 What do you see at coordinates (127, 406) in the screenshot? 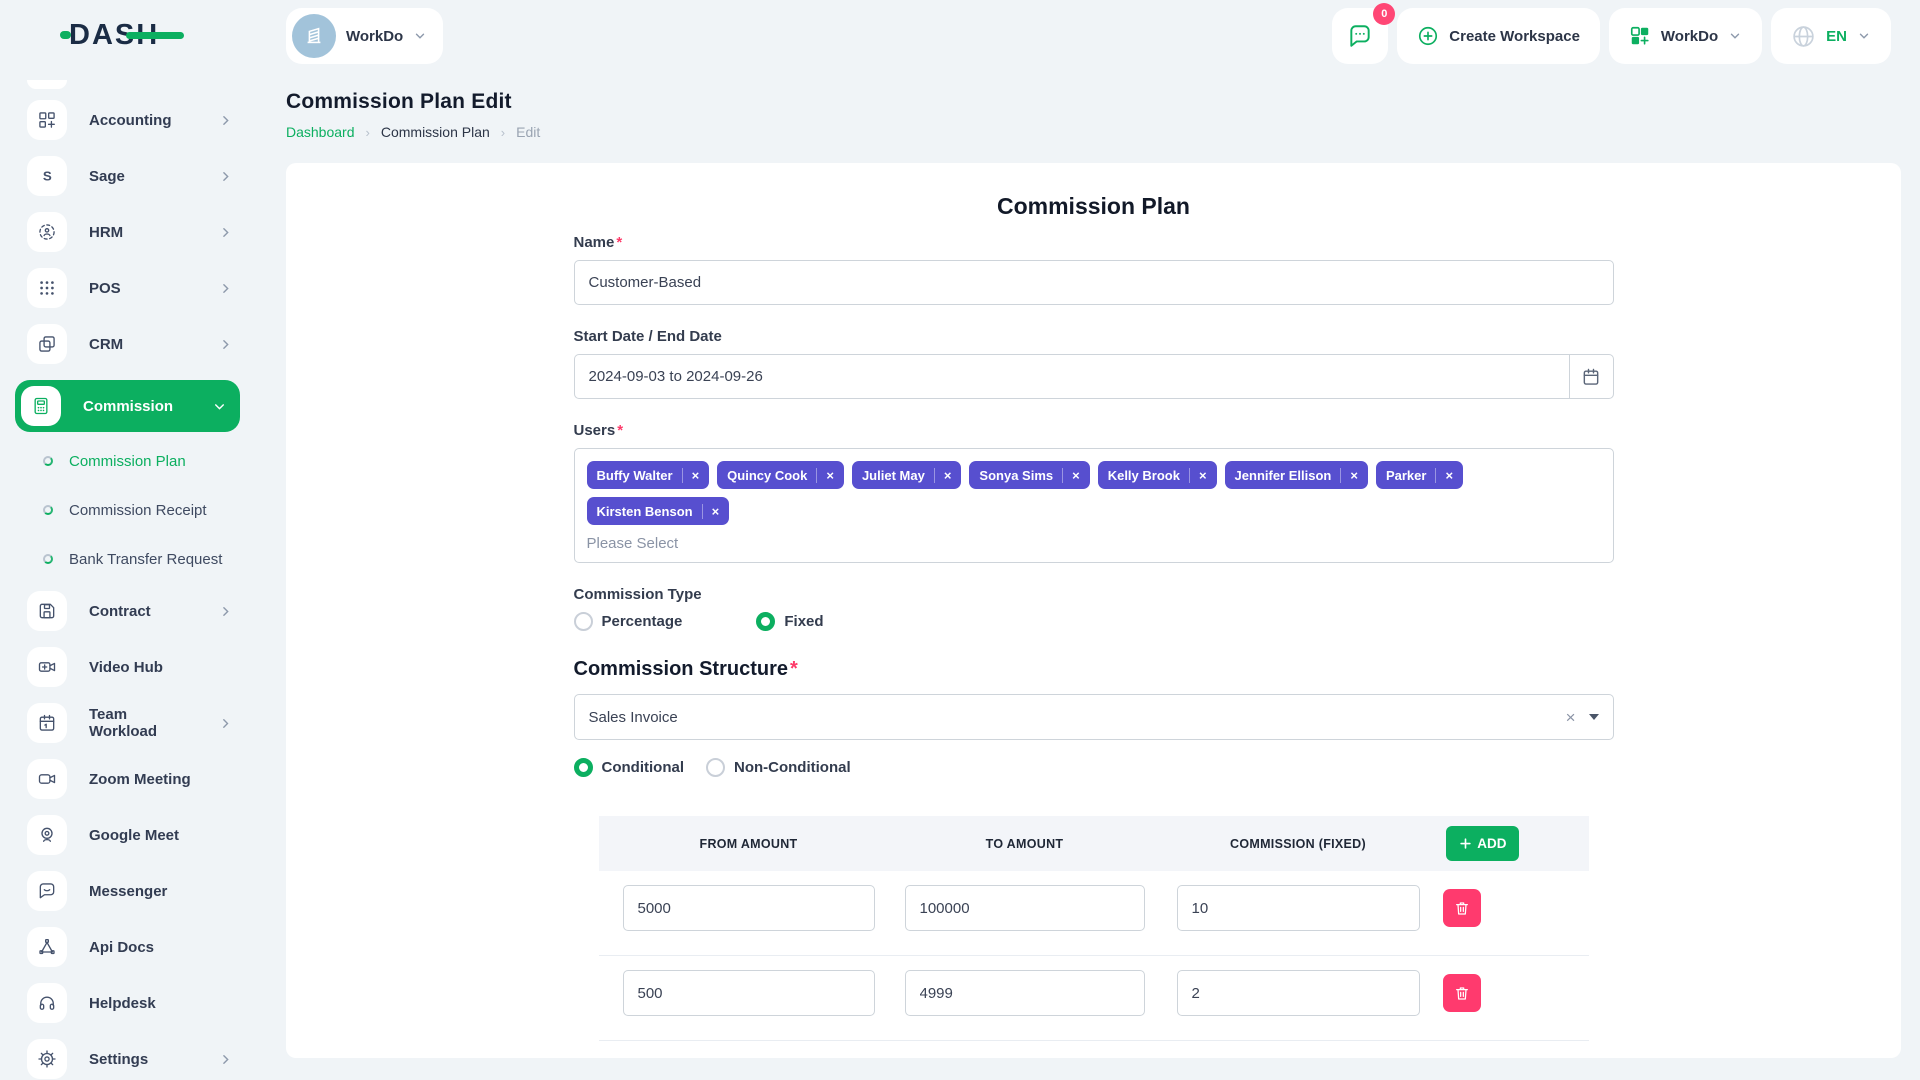
I see `sidebar-item-commission: Commission` at bounding box center [127, 406].